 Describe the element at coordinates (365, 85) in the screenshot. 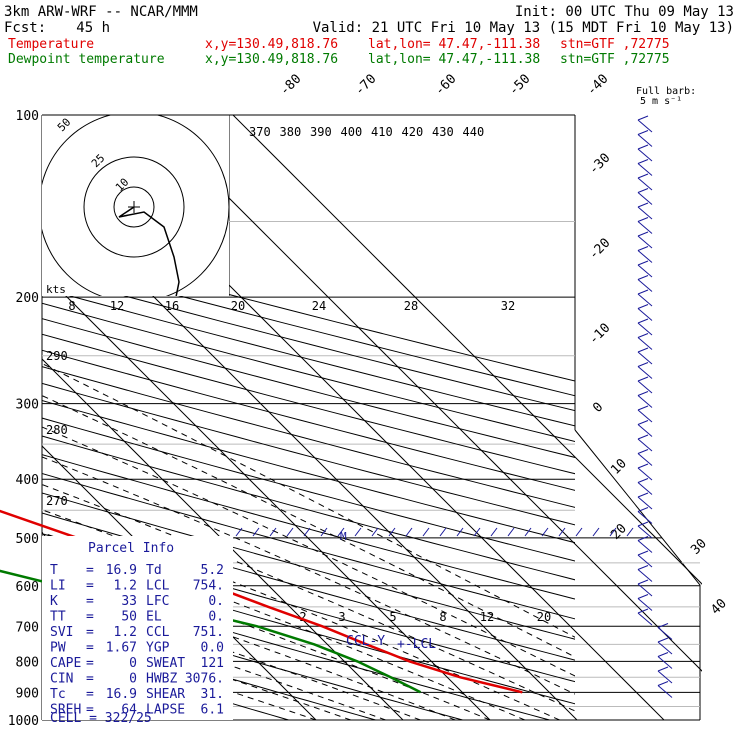

I see `isotherm-label: -70` at that location.